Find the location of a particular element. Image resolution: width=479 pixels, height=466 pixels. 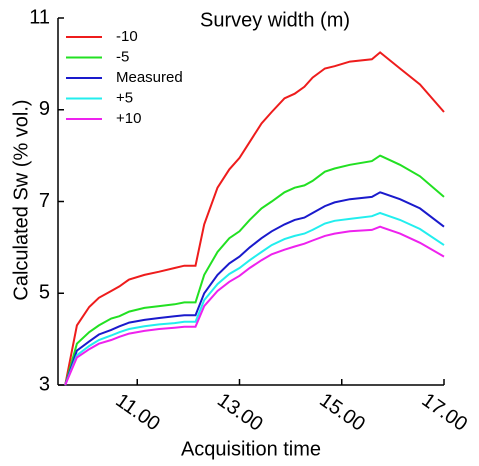

legend-label: -5 is located at coordinates (122, 56).